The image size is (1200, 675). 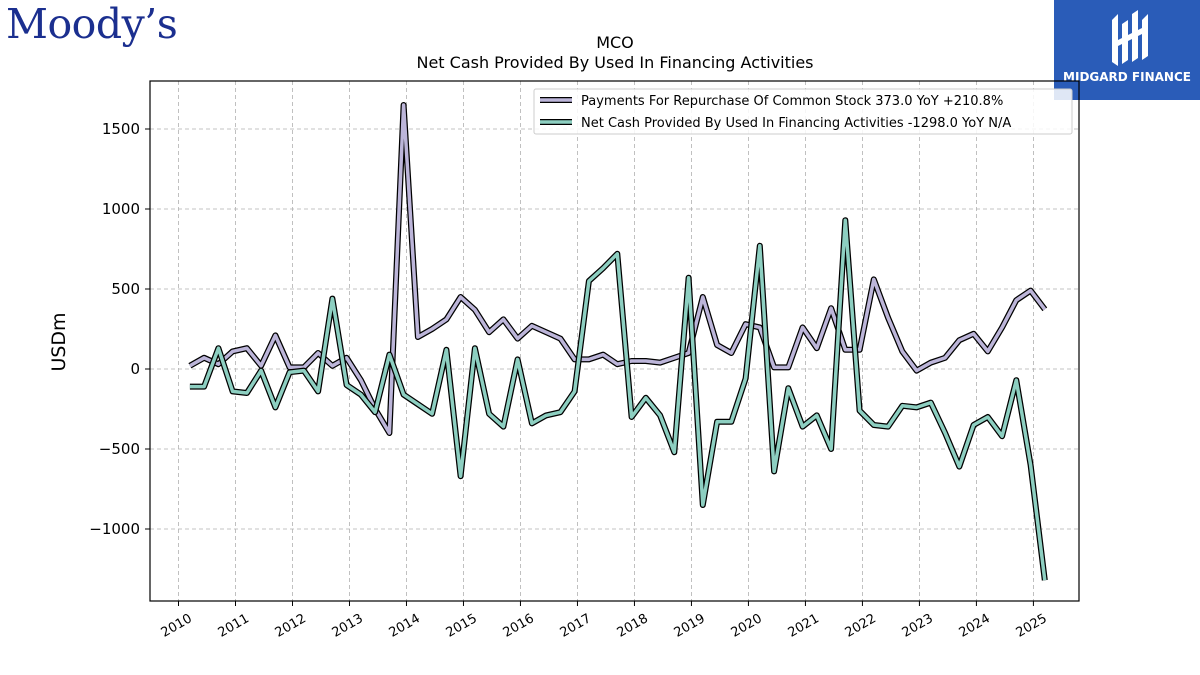 I want to click on y-axis-label: USDm, so click(x=59, y=341).